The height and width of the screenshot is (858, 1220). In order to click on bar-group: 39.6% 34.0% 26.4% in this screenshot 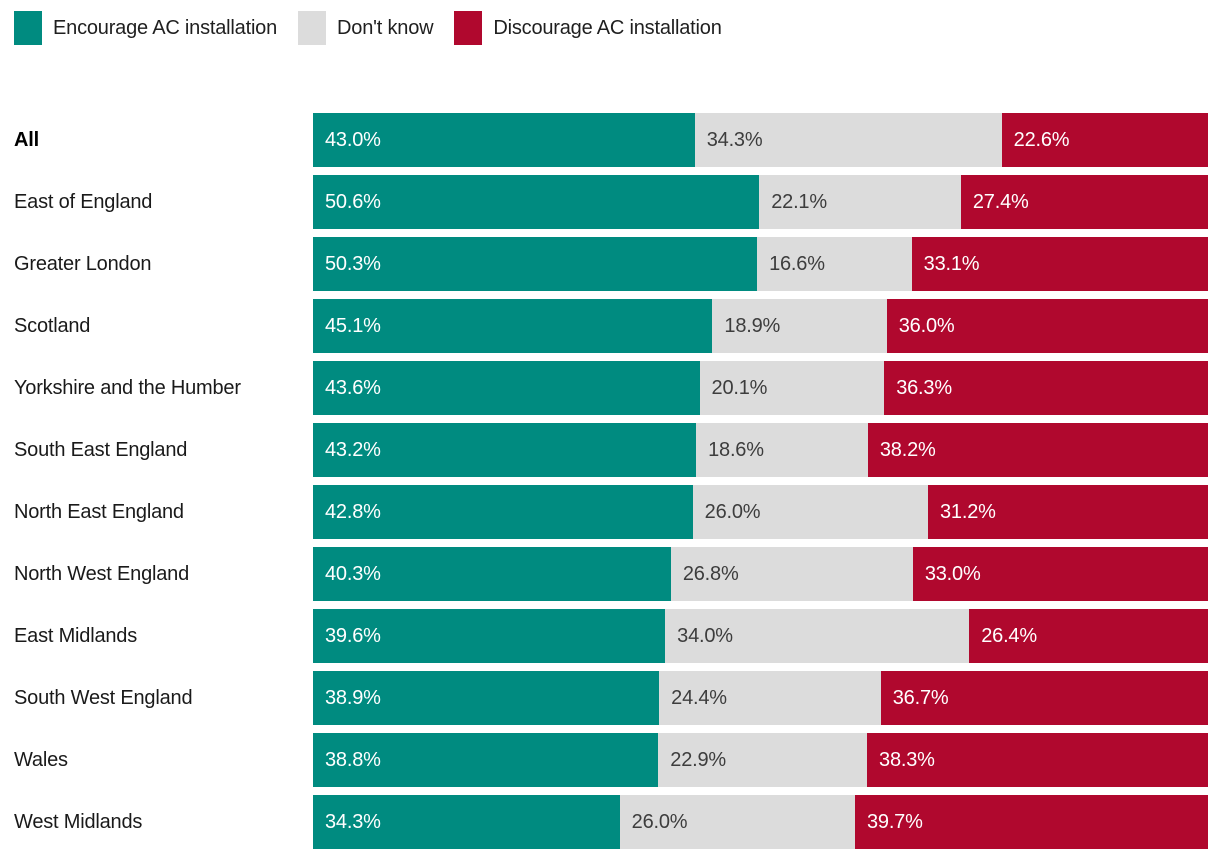, I will do `click(760, 636)`.